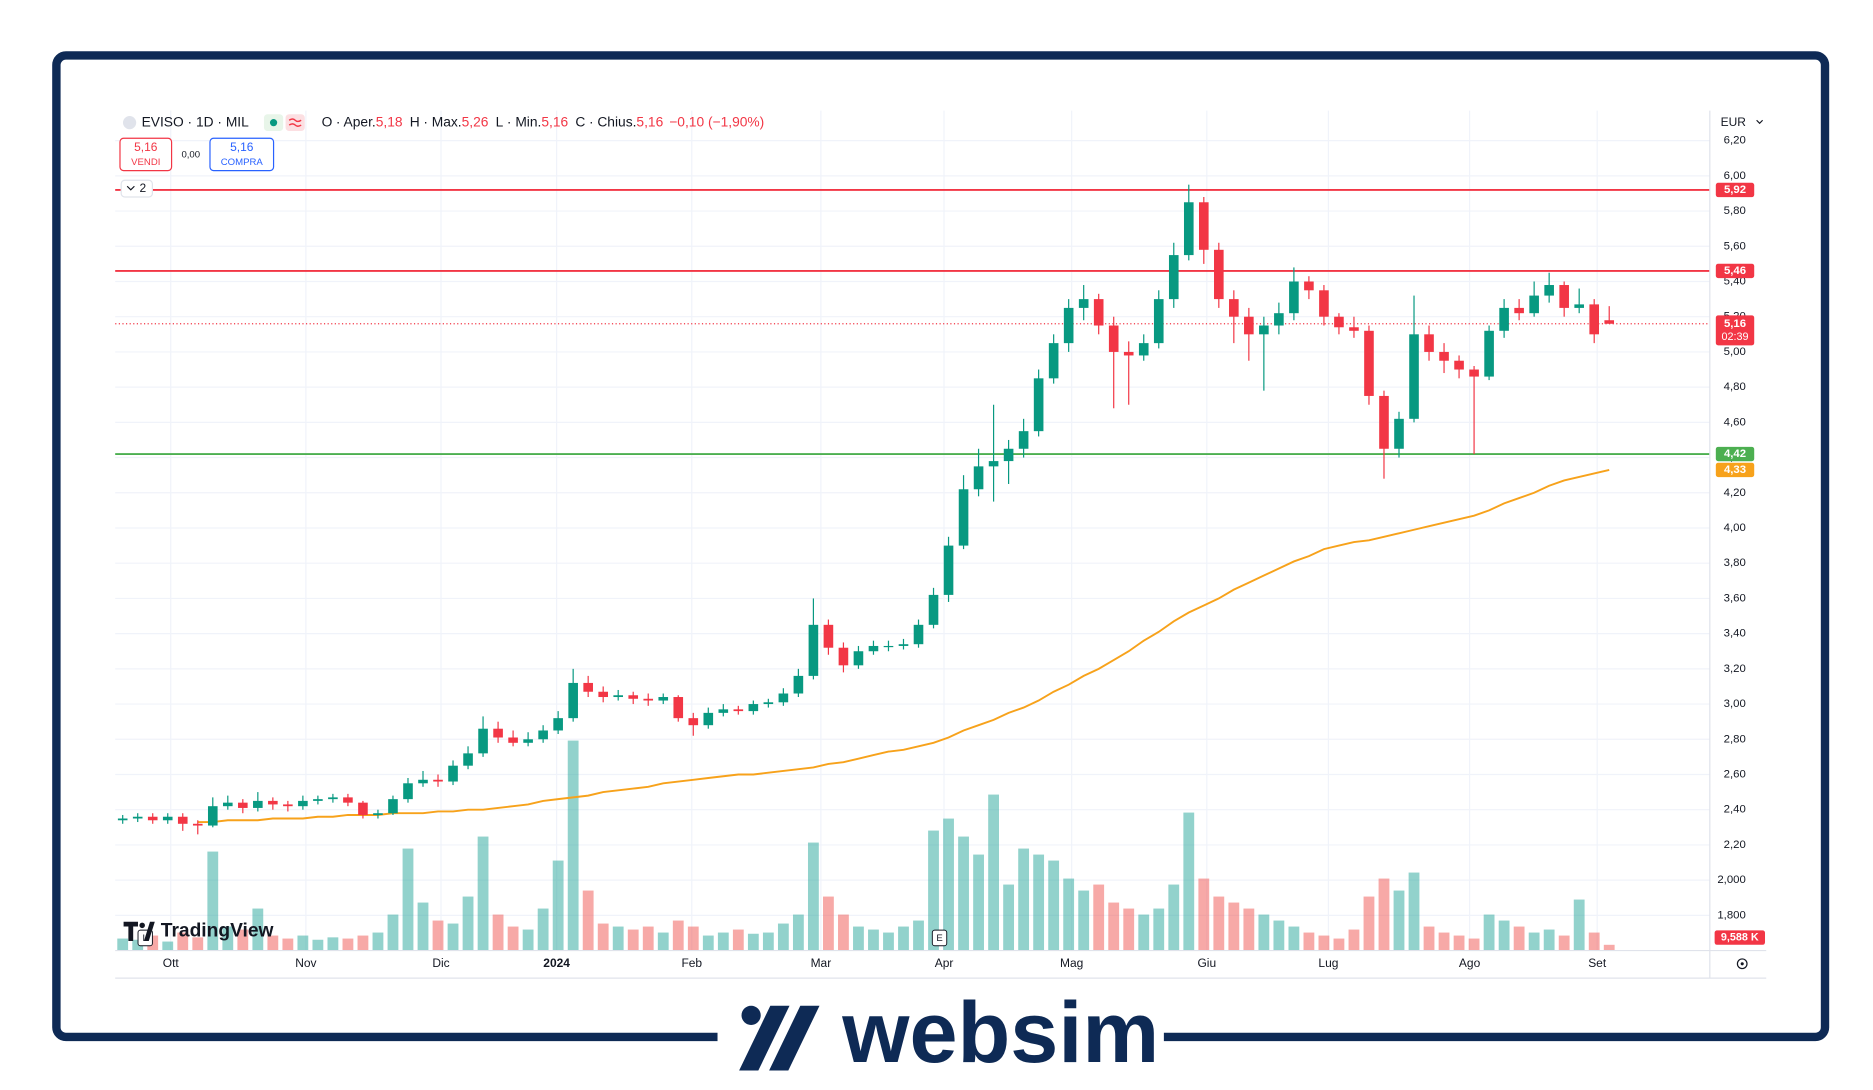 The image size is (1873, 1090). What do you see at coordinates (442, 121) in the screenshot?
I see `legend-name: · Max.` at bounding box center [442, 121].